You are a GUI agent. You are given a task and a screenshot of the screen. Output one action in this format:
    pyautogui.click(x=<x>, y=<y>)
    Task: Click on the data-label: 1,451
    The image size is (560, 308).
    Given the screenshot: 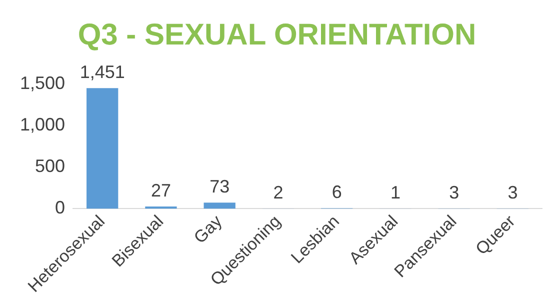 What is the action you would take?
    pyautogui.click(x=102, y=72)
    